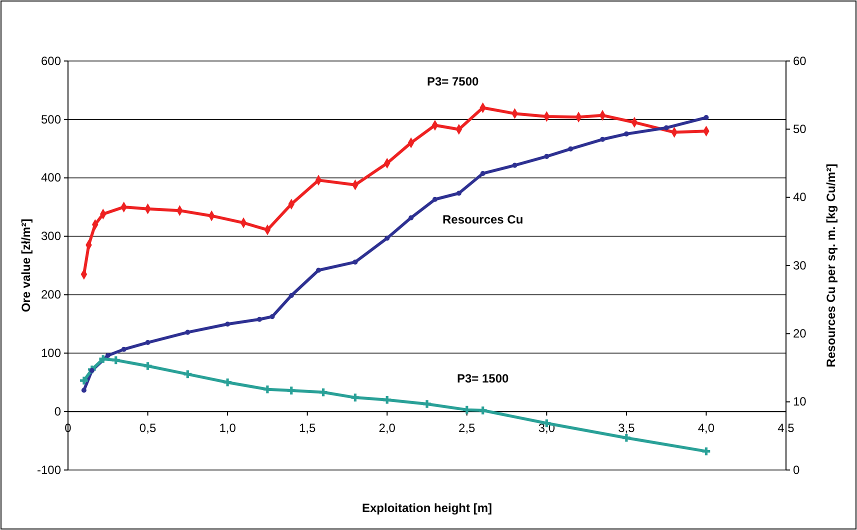 The height and width of the screenshot is (530, 857). I want to click on x-tick-label: 3,5, so click(627, 427).